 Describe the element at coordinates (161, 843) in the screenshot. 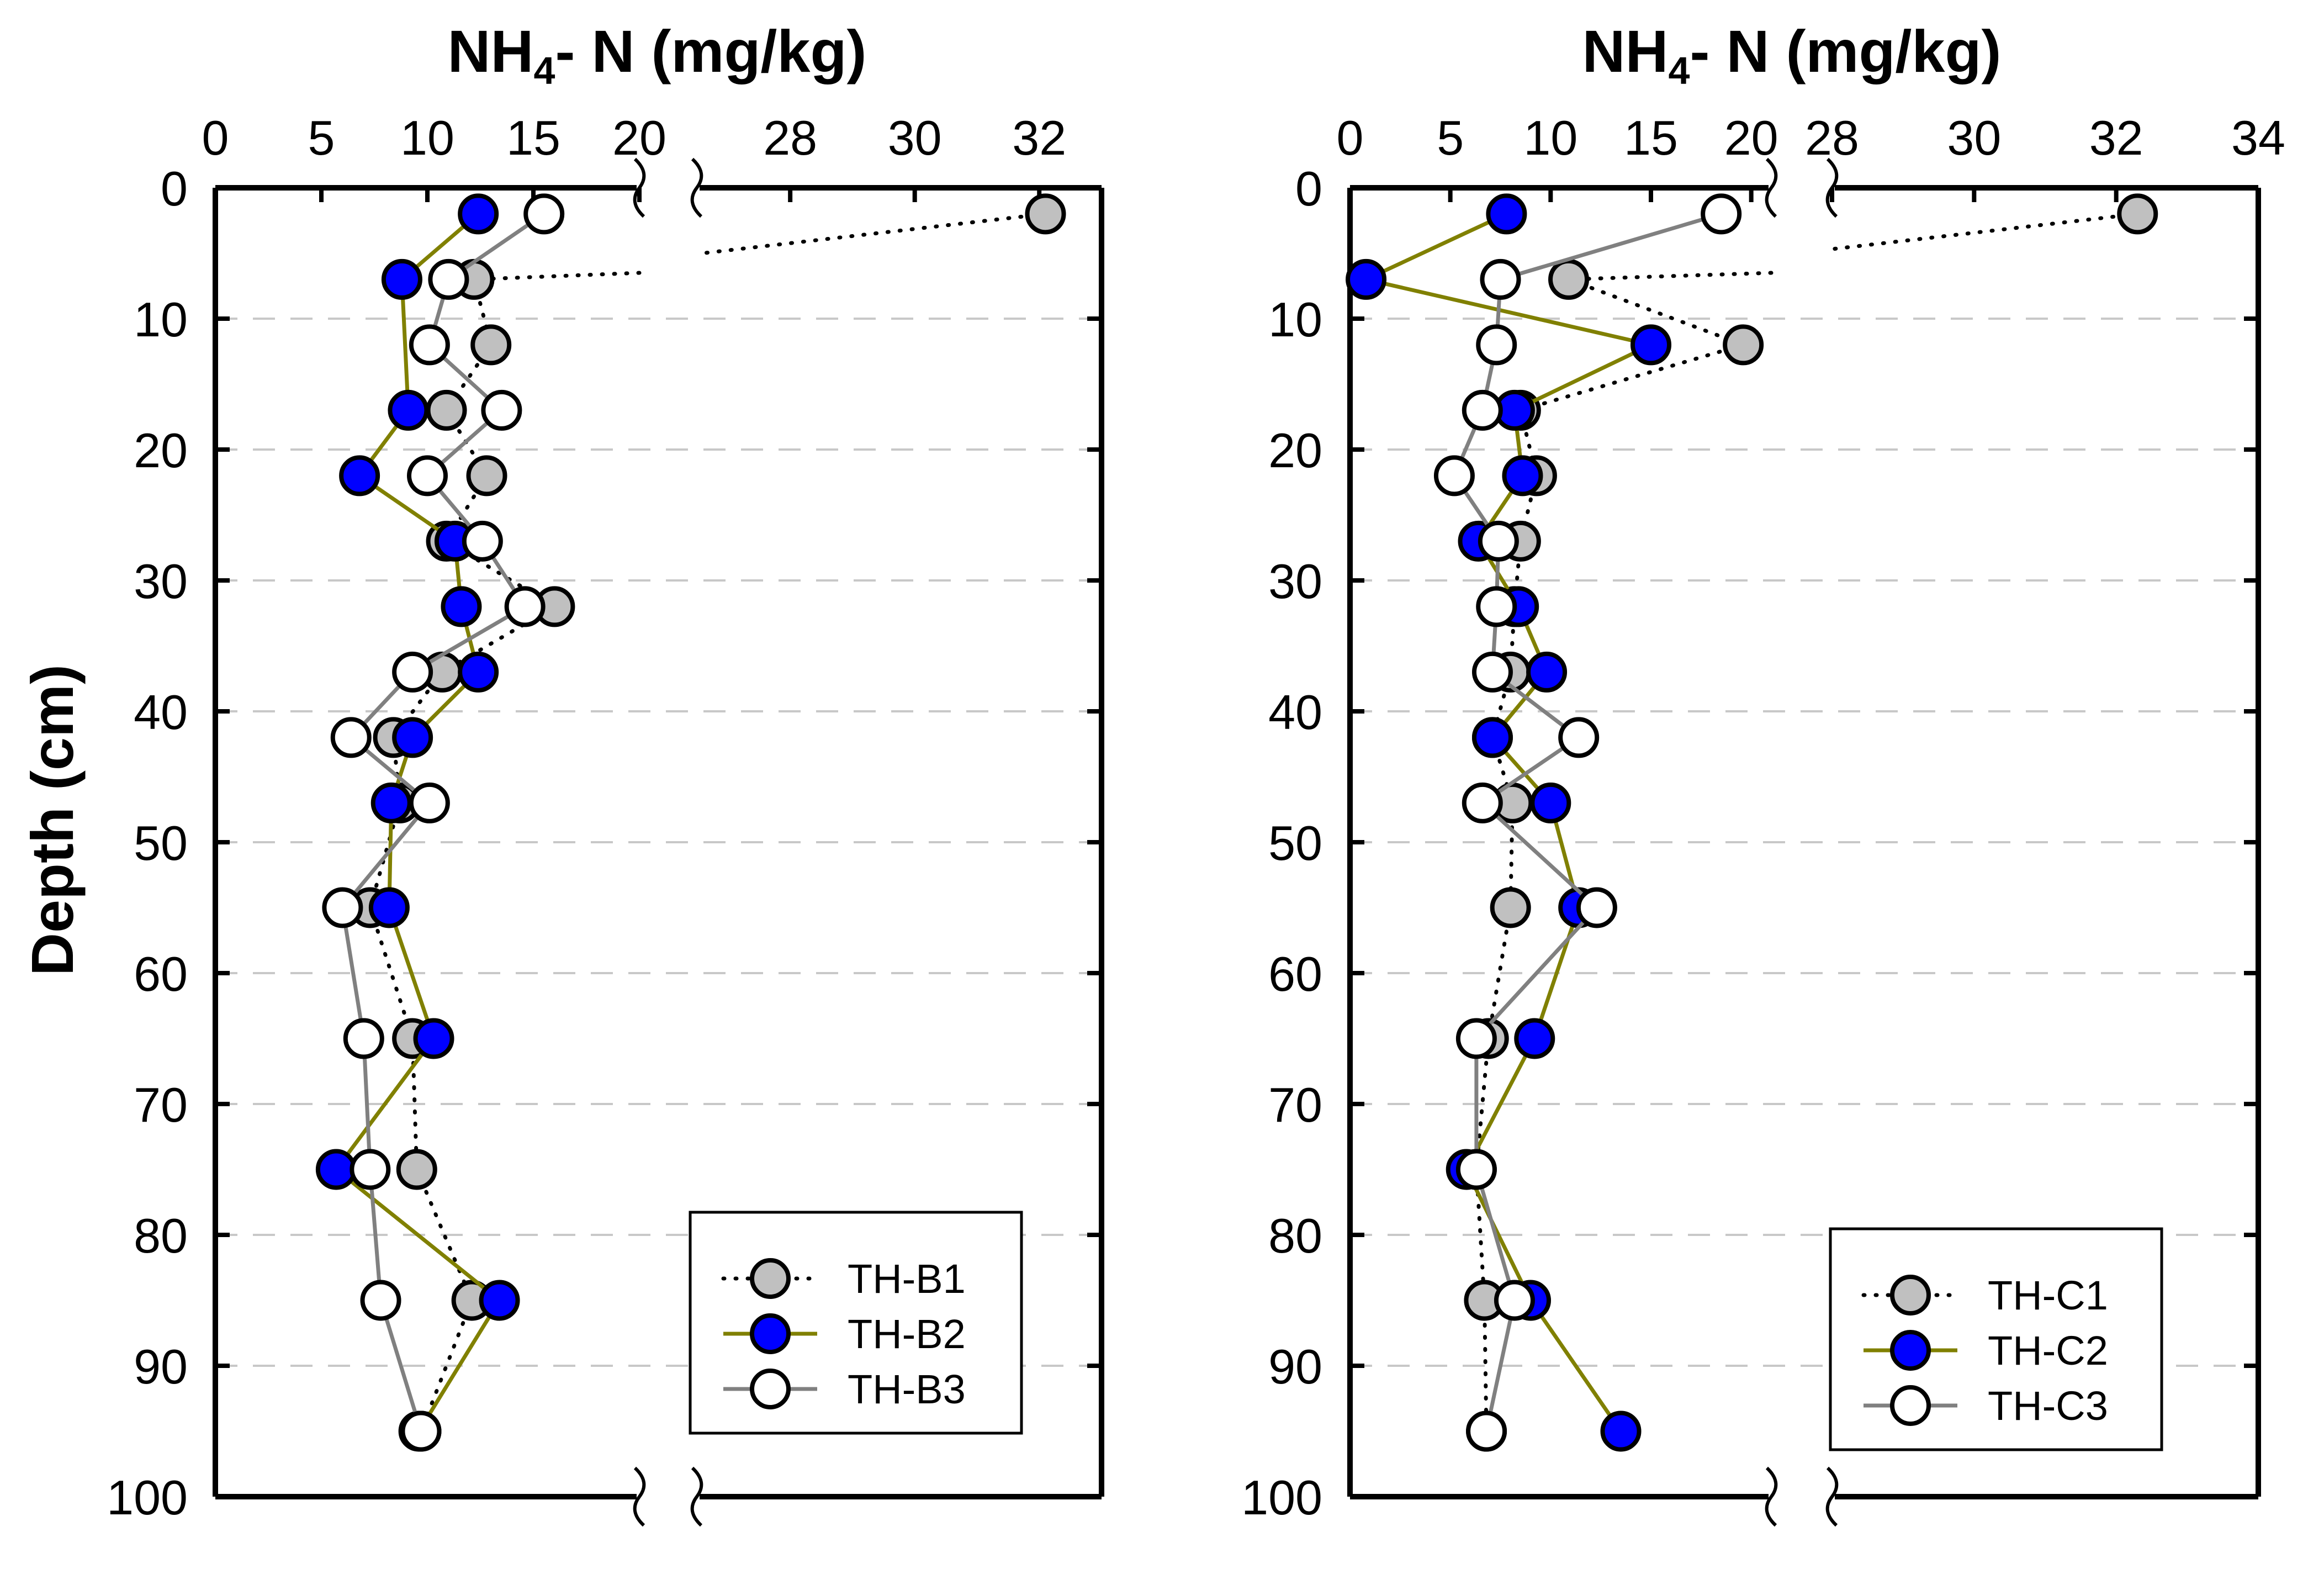

I see `y-tick-label: 50` at that location.